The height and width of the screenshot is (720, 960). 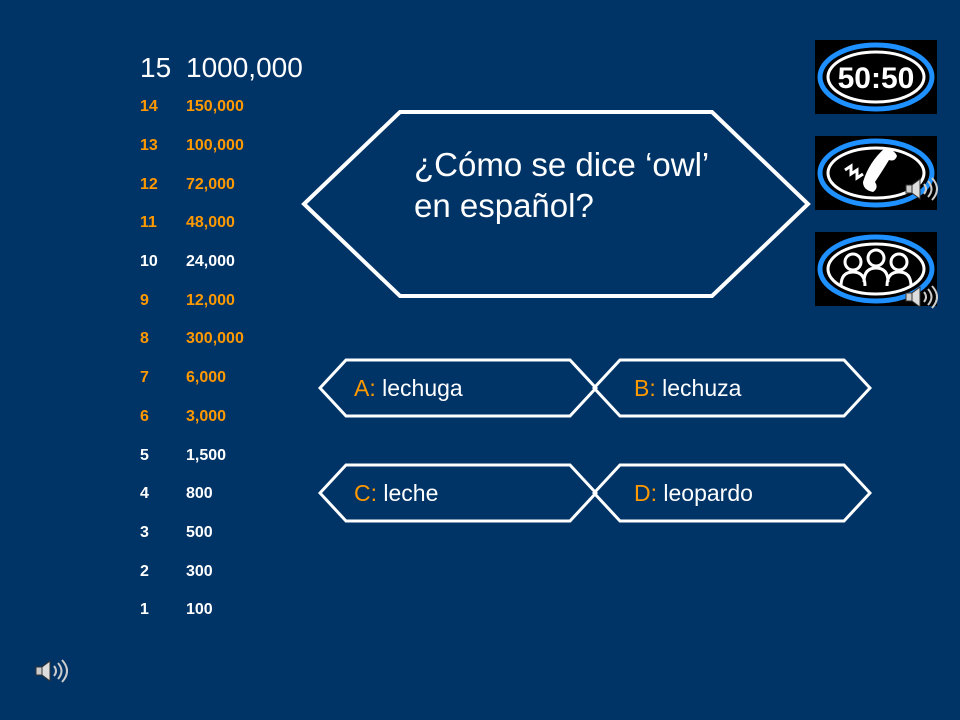 What do you see at coordinates (215, 107) in the screenshot?
I see `ladder-amount: 150,000` at bounding box center [215, 107].